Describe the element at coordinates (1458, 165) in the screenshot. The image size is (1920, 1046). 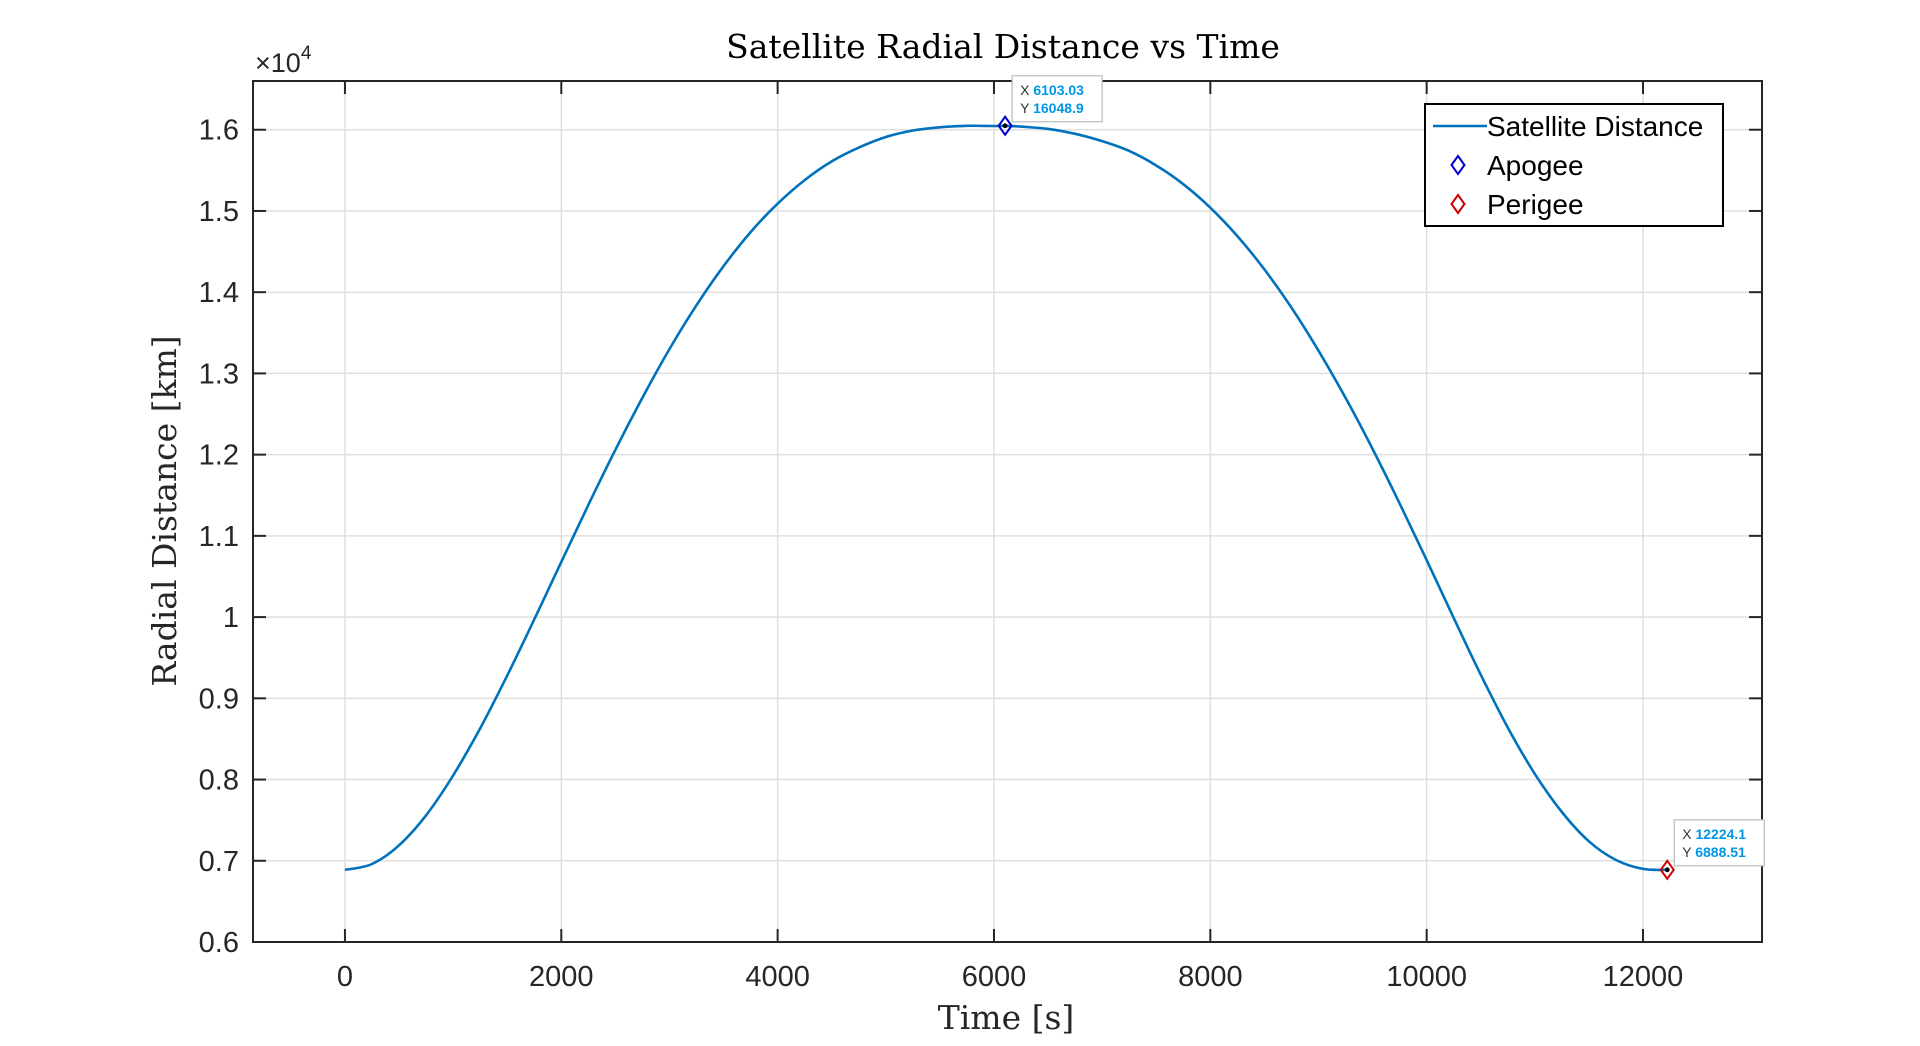
I see `legend-marker-apogee` at that location.